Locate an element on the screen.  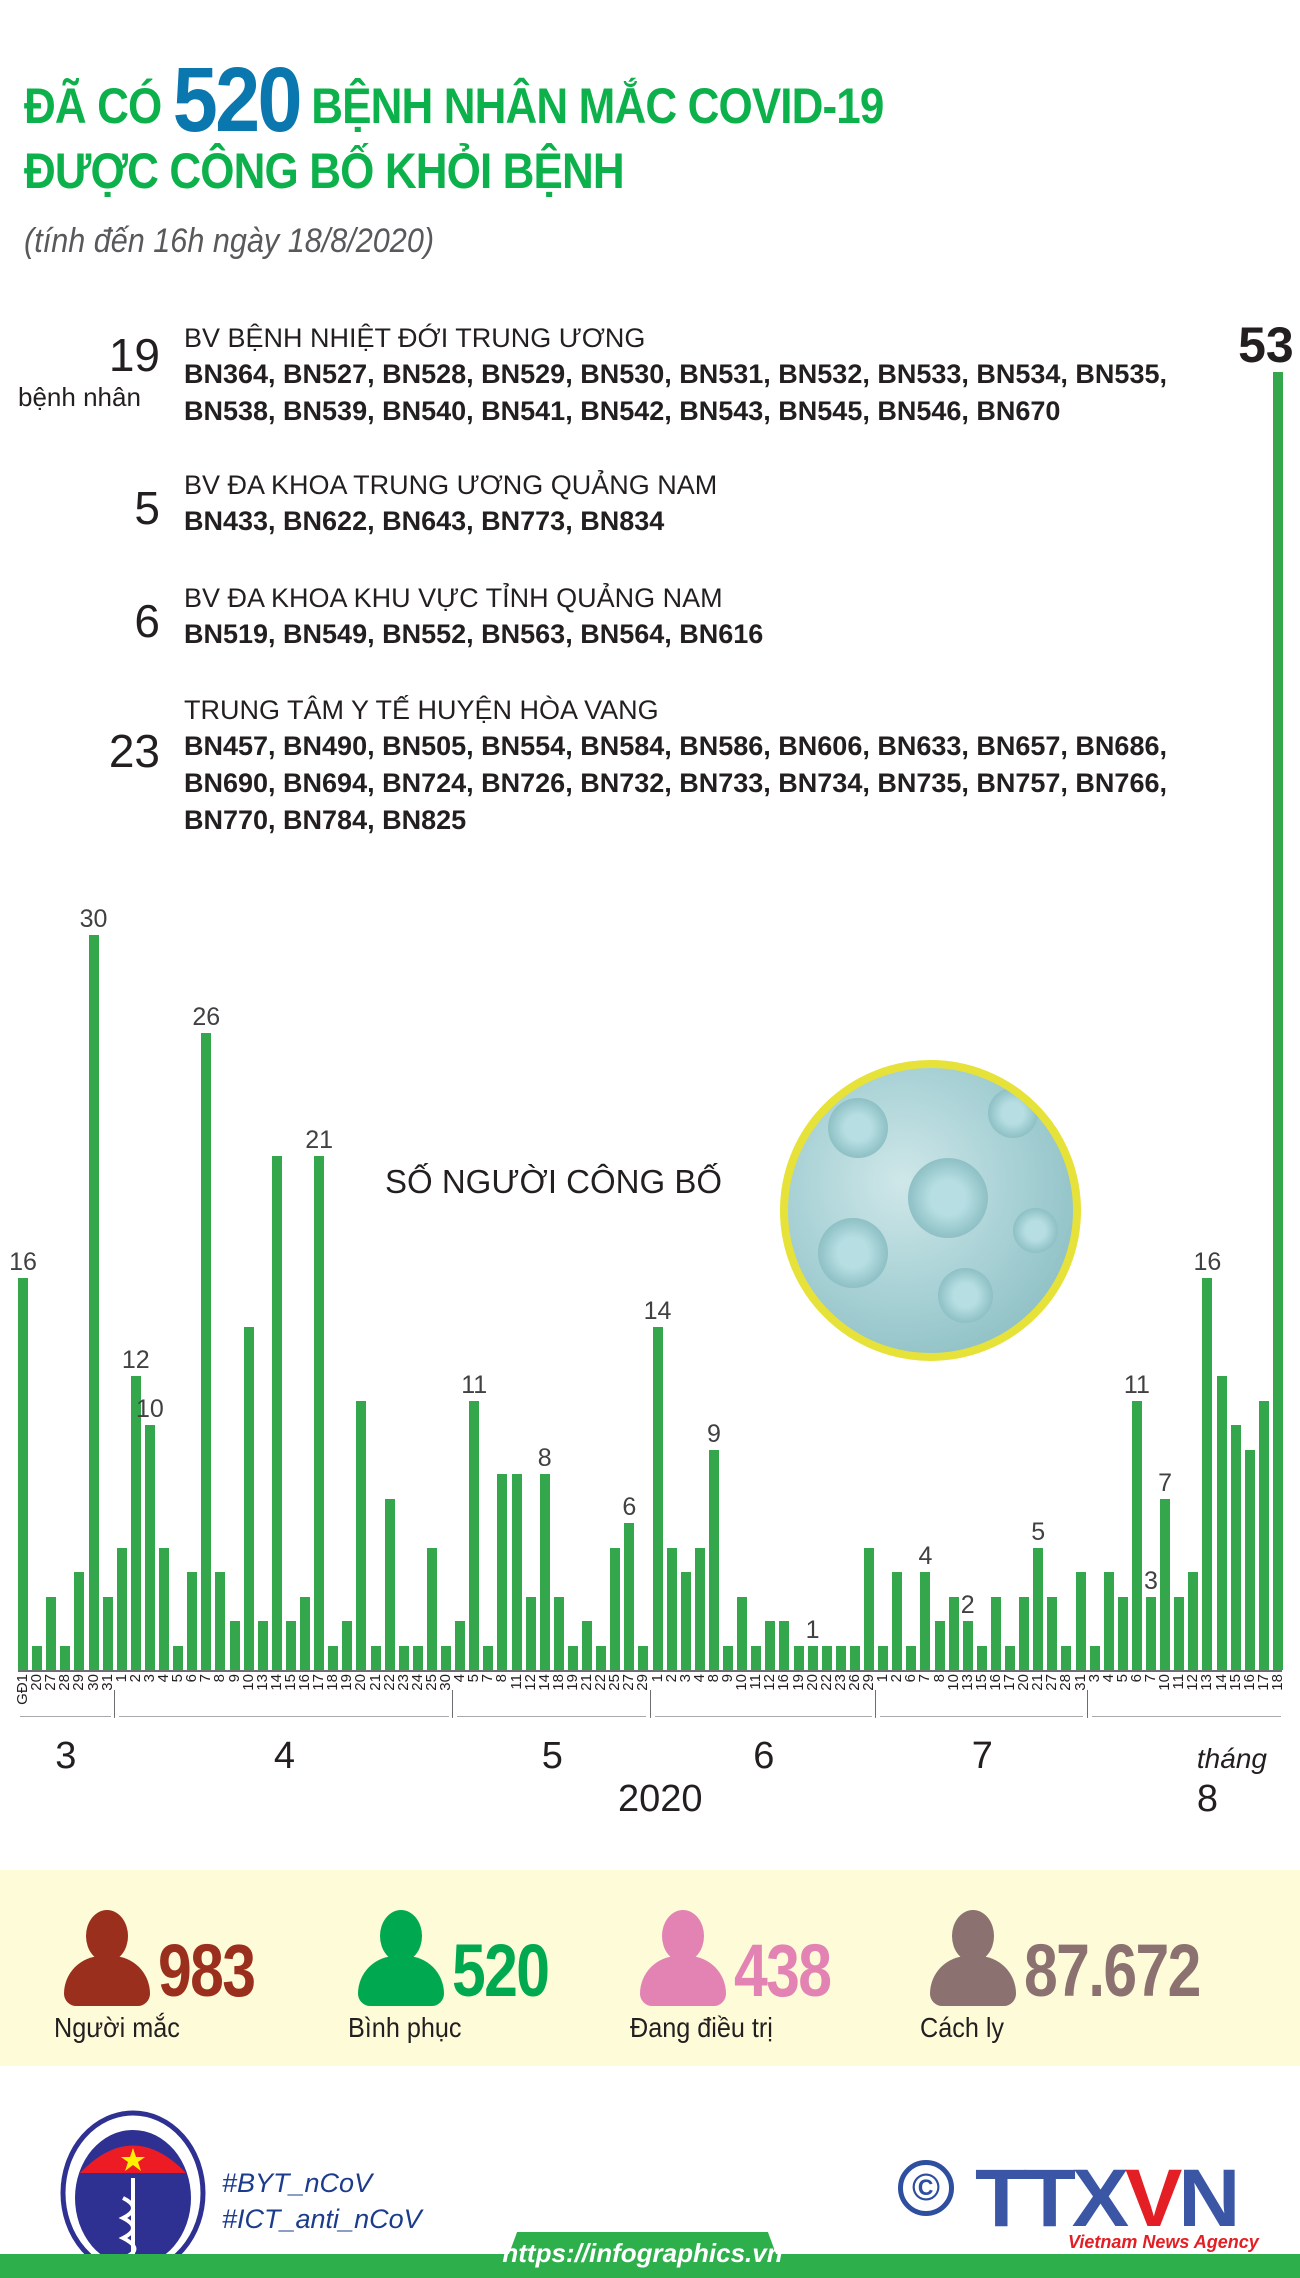
value-label: 3 is located at coordinates (1151, 1580).